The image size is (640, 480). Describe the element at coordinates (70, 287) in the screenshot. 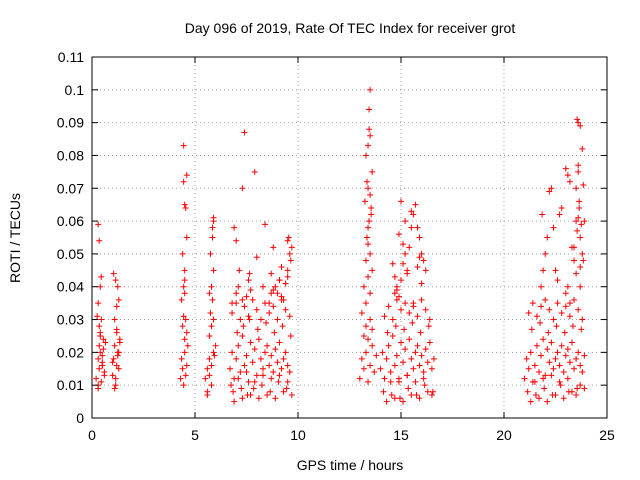

I see `y-tick-label: 0.04` at that location.